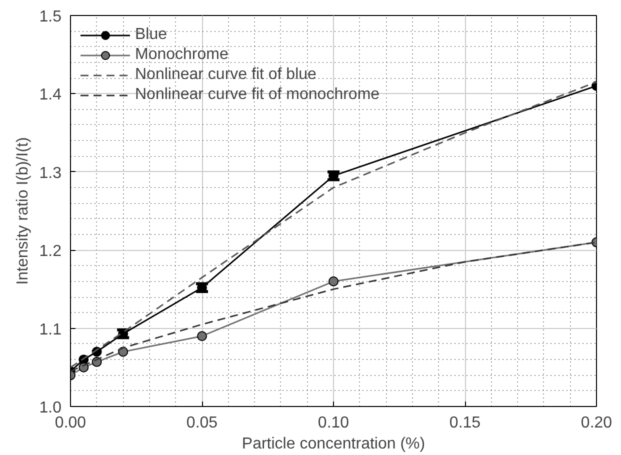 This screenshot has width=621, height=455. I want to click on y-tick-label: 1.1, so click(50, 329).